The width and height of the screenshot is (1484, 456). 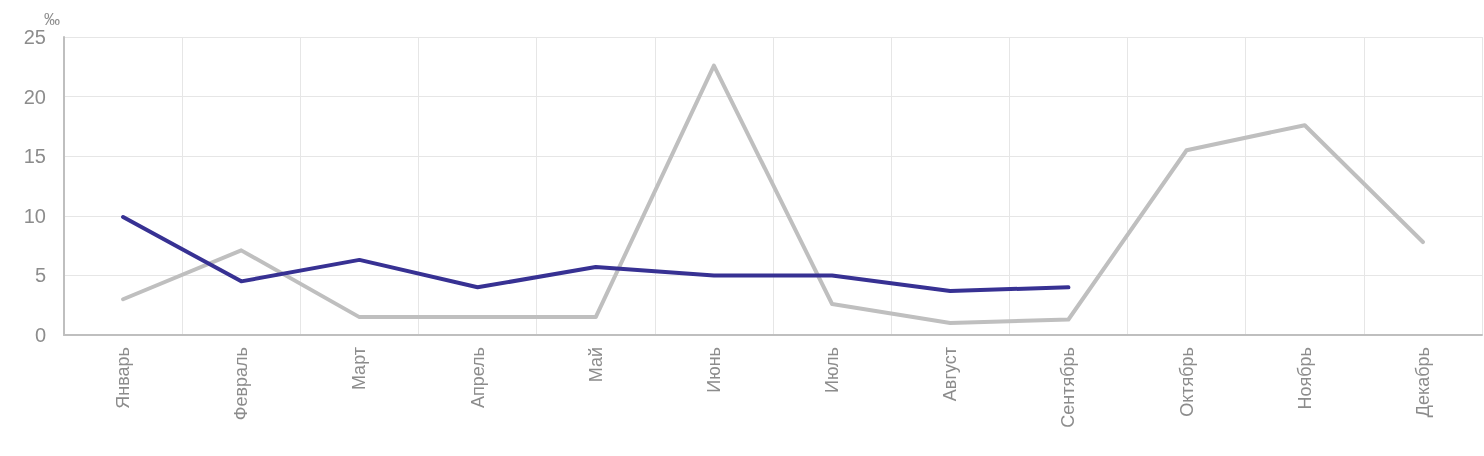 What do you see at coordinates (241, 384) in the screenshot?
I see `x-tick-label: Февраль` at bounding box center [241, 384].